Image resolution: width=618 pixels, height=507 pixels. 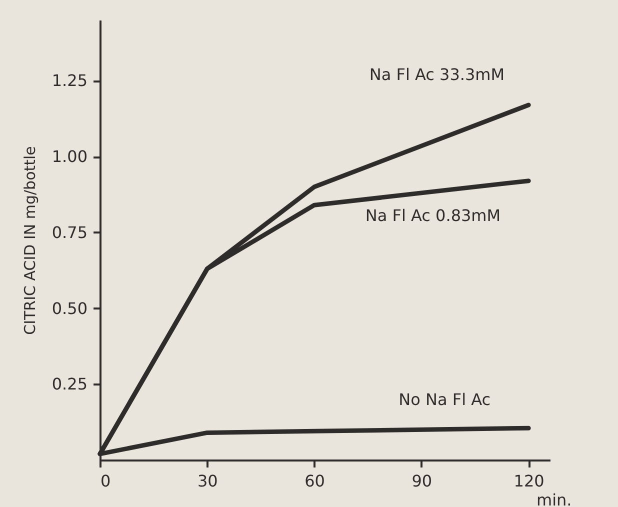 What do you see at coordinates (70, 308) in the screenshot?
I see `y-tick-label: 0.50` at bounding box center [70, 308].